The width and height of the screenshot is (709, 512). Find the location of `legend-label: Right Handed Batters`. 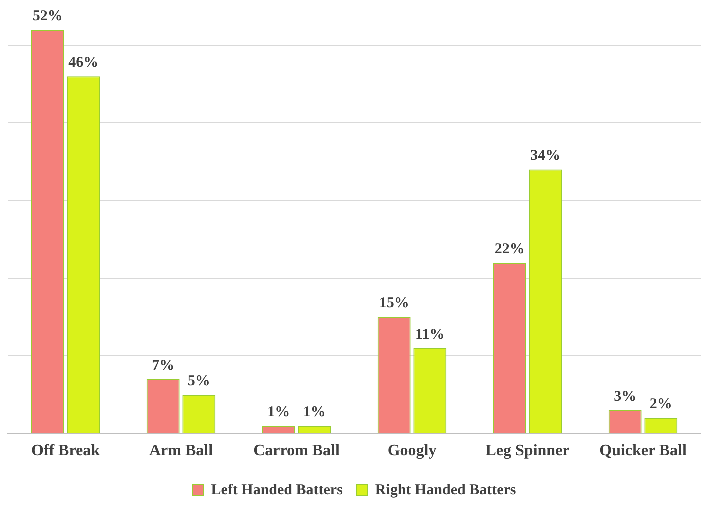

legend-label: Right Handed Batters is located at coordinates (445, 490).